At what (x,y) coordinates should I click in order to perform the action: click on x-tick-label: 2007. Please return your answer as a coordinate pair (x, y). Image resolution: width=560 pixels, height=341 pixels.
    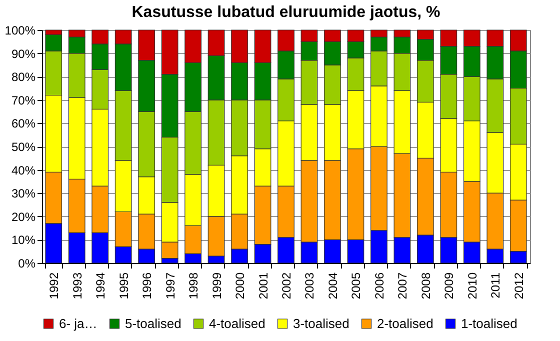
    Looking at the image, I should click on (403, 286).